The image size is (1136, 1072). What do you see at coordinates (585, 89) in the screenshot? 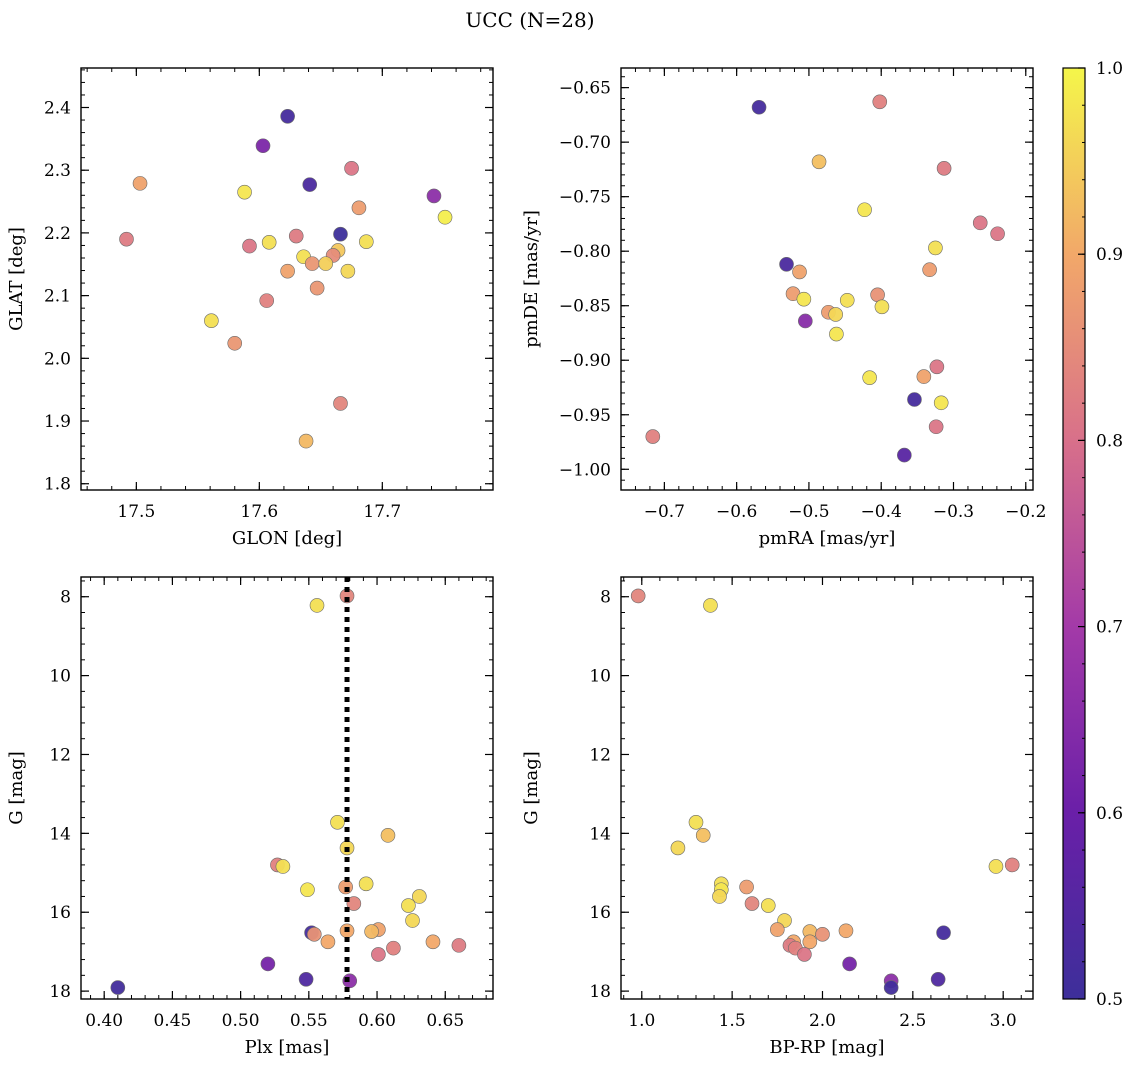
I see `y-tick-label: −0.65` at bounding box center [585, 89].